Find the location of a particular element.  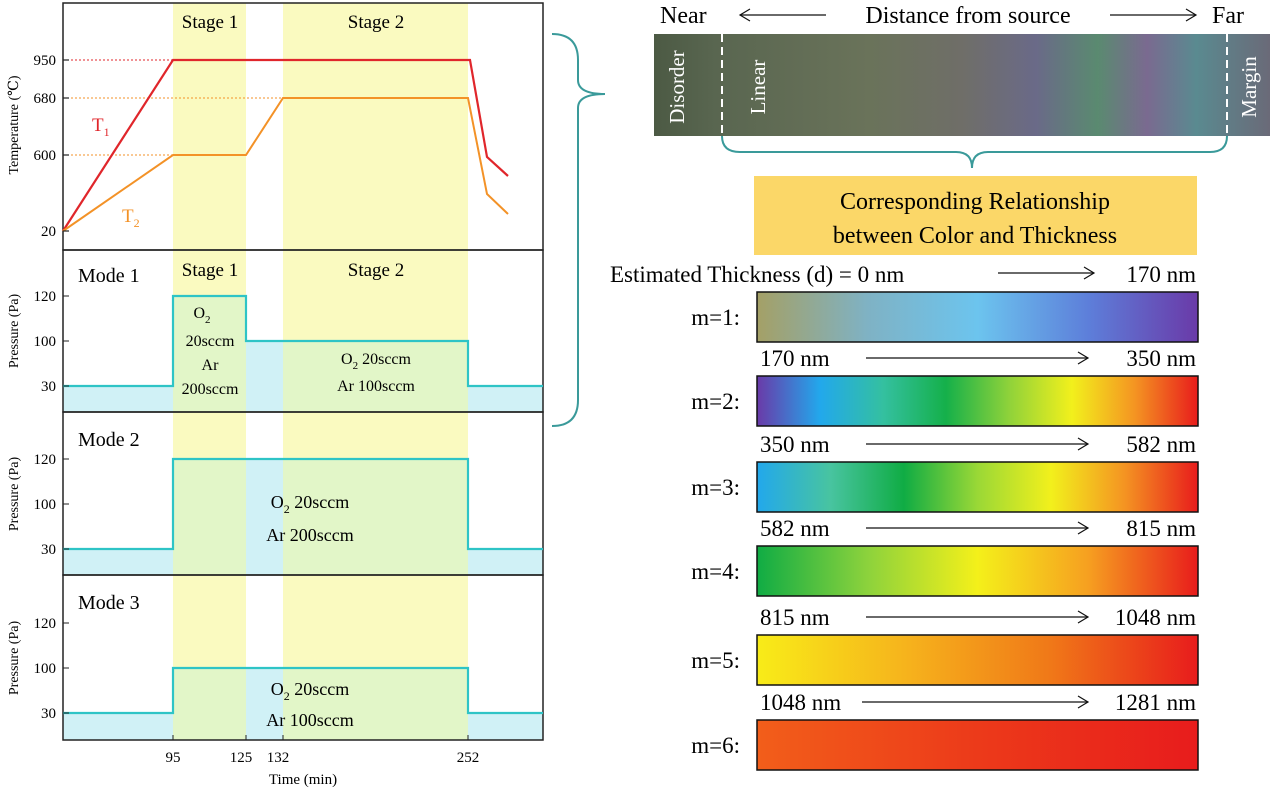

bar-arrow-head-m4 is located at coordinates (1083, 528).